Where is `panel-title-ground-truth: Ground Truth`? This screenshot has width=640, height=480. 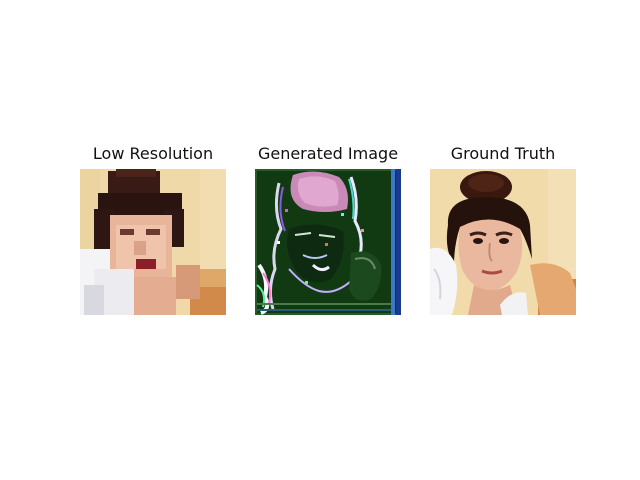 panel-title-ground-truth: Ground Truth is located at coordinates (503, 153).